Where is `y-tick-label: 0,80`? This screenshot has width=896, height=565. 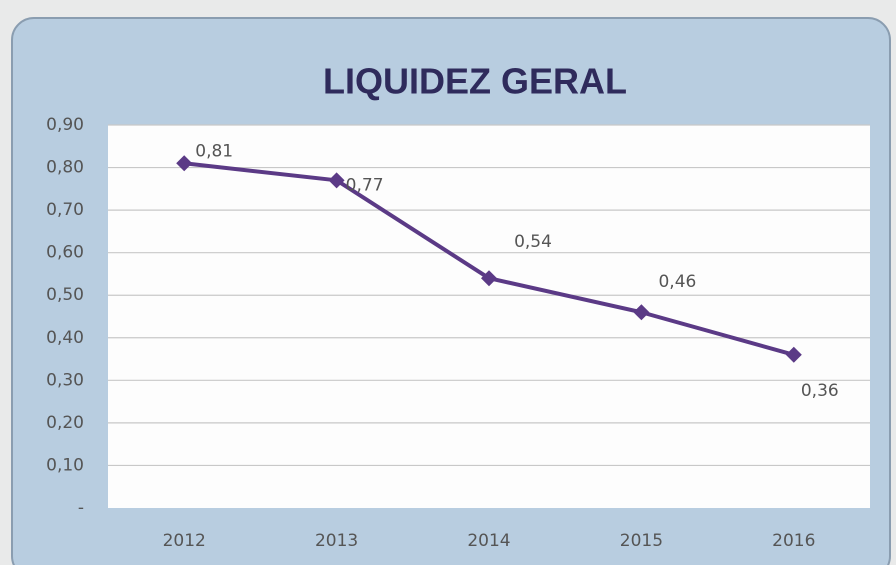
y-tick-label: 0,80 is located at coordinates (65, 168).